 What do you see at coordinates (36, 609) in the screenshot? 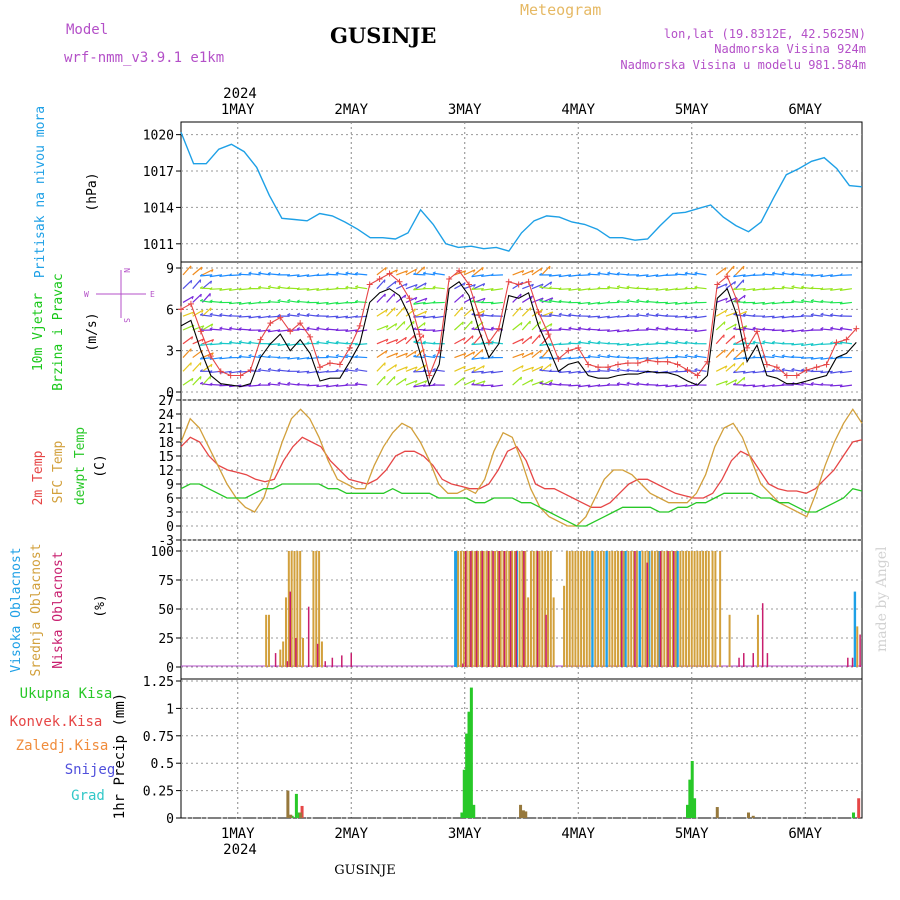
I see `mid-cloud-axis-label: Srednja Oblacnost` at bounding box center [36, 609].